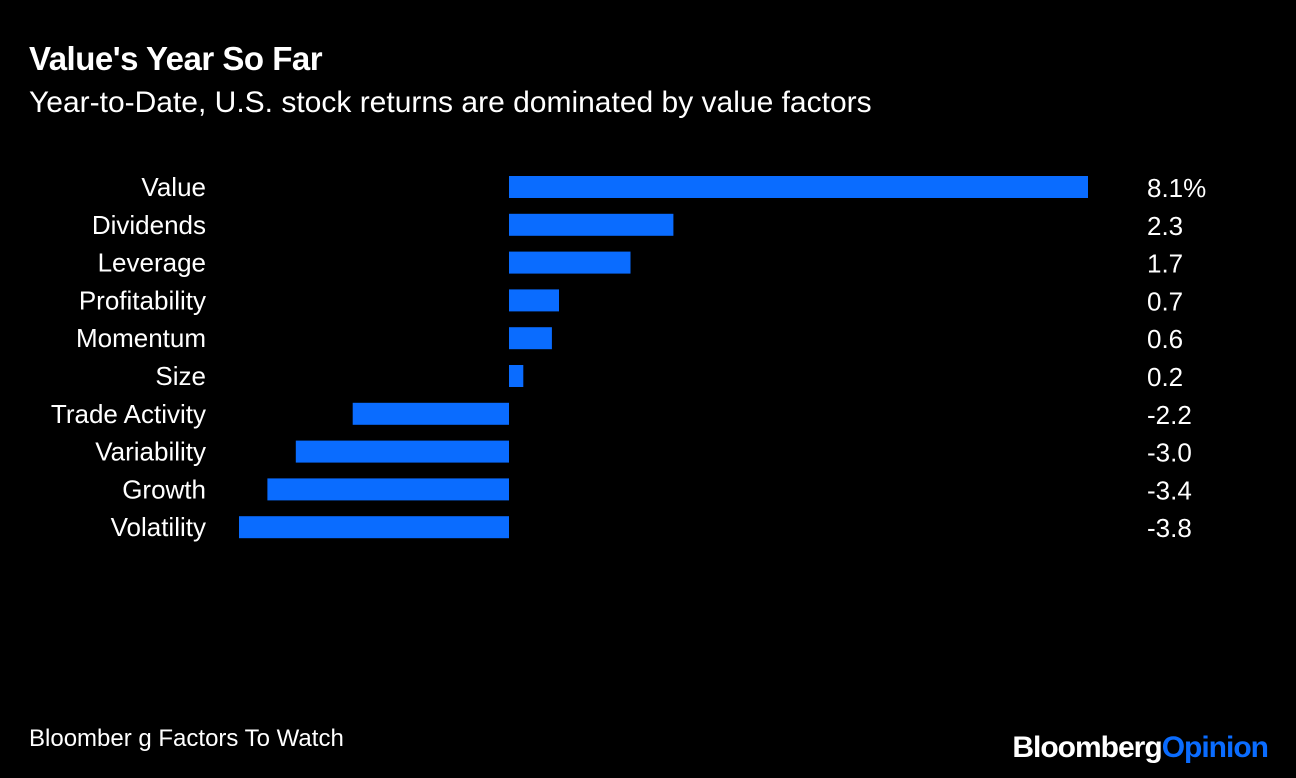  What do you see at coordinates (180, 376) in the screenshot?
I see `category-label-size: Size` at bounding box center [180, 376].